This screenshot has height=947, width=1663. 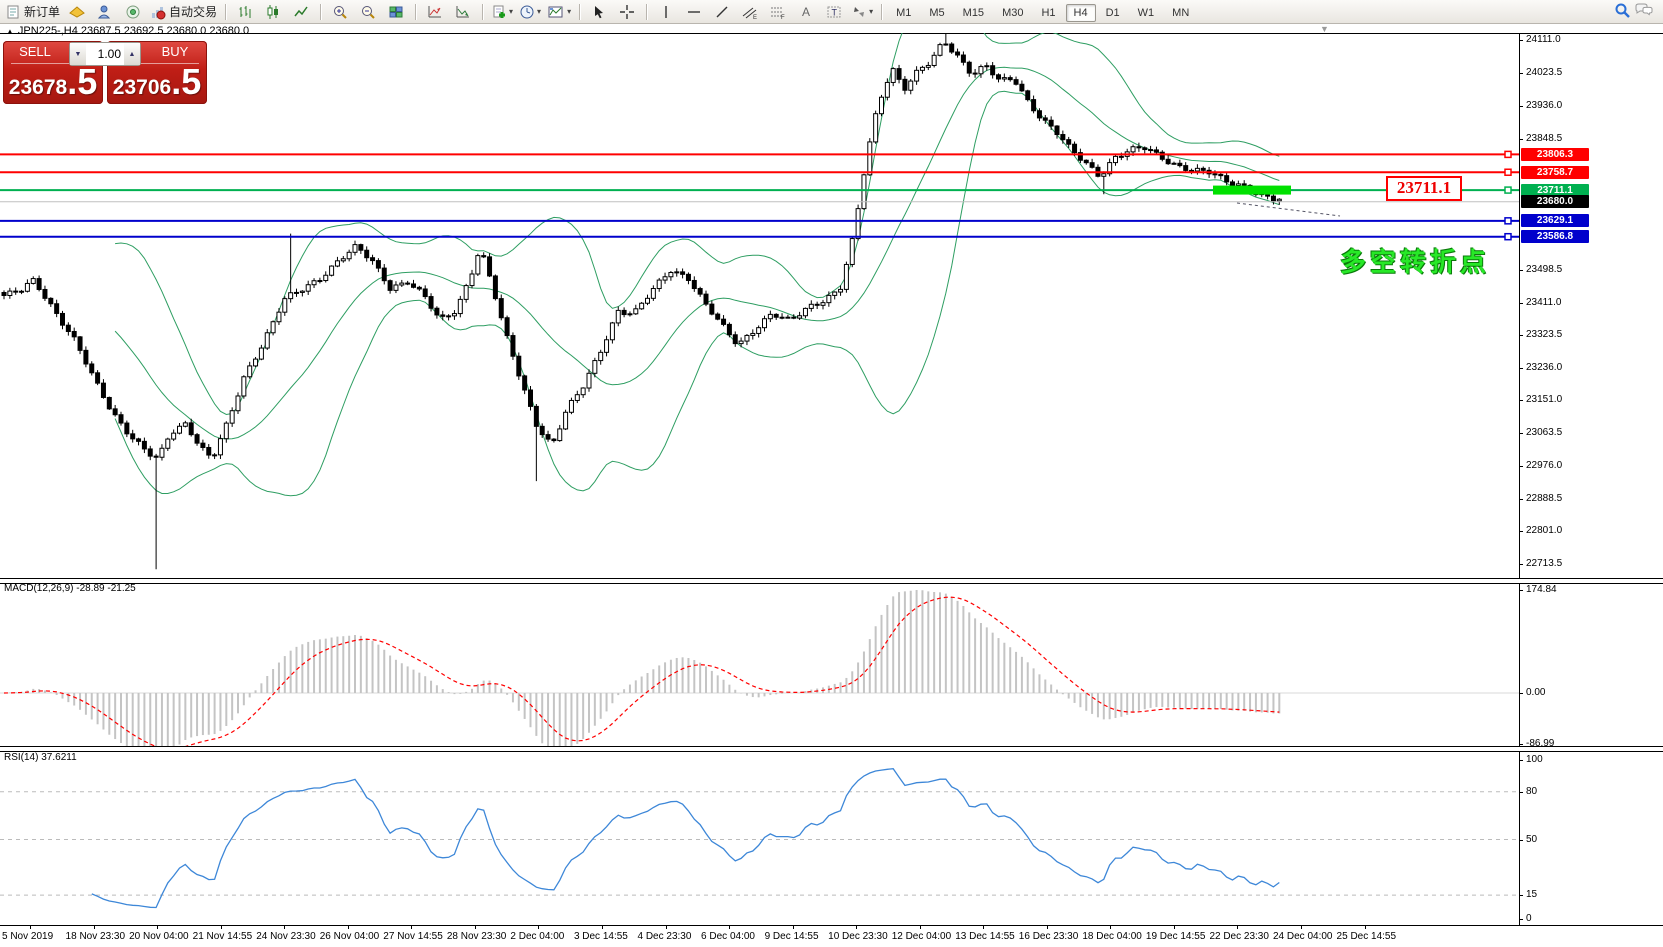 I want to click on text-icon: A, so click(x=806, y=12).